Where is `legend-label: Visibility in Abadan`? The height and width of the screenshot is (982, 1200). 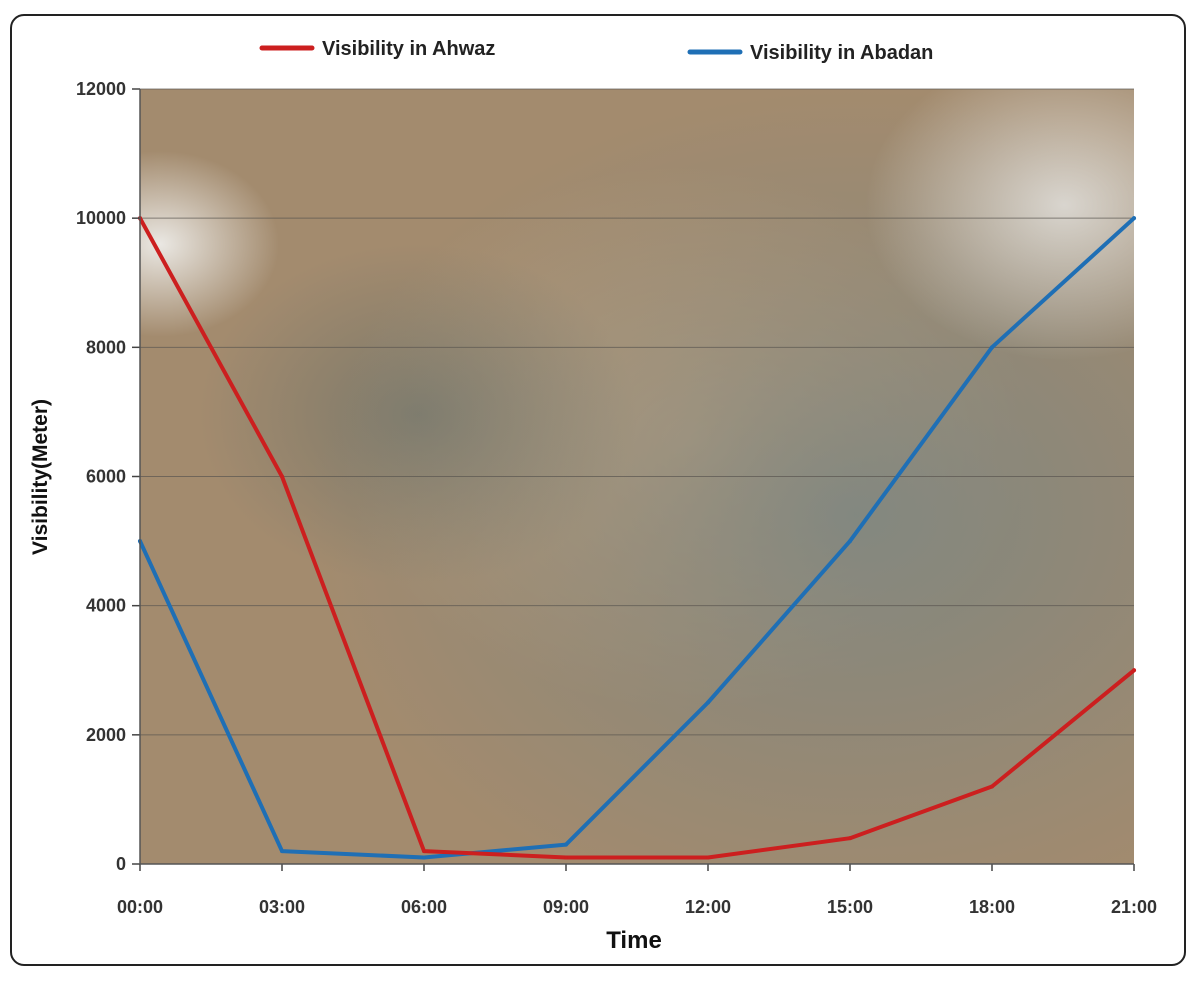 legend-label: Visibility in Abadan is located at coordinates (841, 53).